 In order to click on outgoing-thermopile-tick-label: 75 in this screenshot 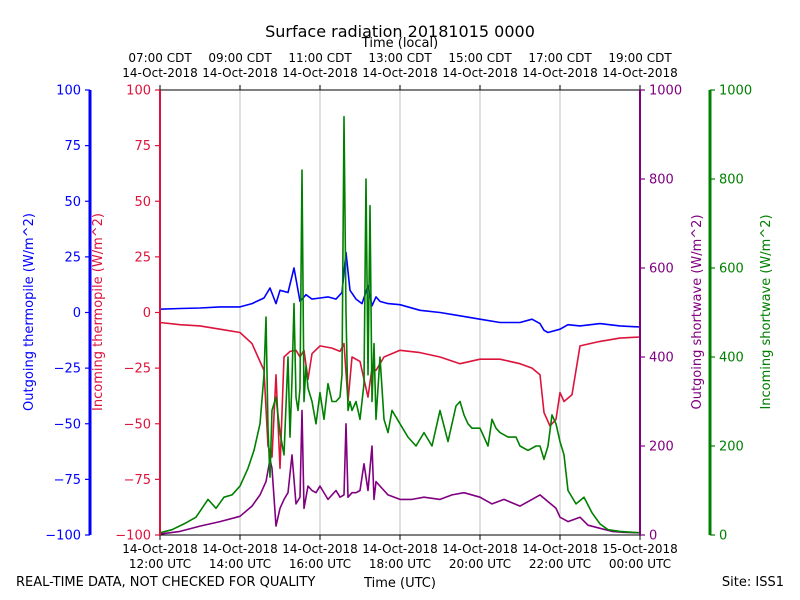, I will do `click(72, 146)`.